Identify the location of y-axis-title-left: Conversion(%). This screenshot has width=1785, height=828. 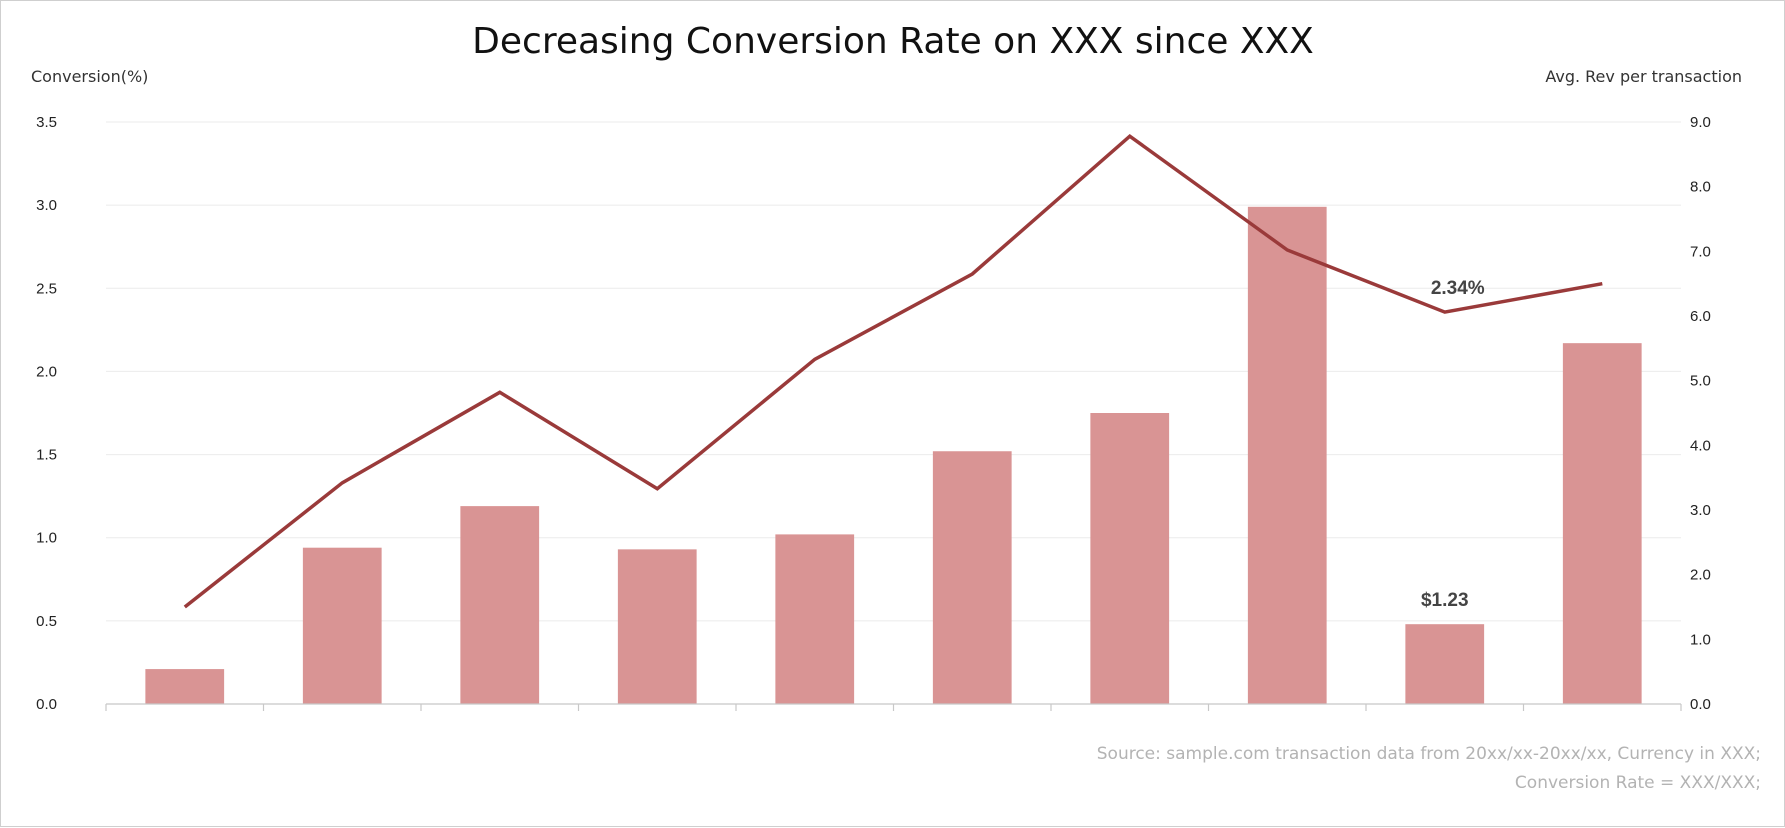
(89, 76).